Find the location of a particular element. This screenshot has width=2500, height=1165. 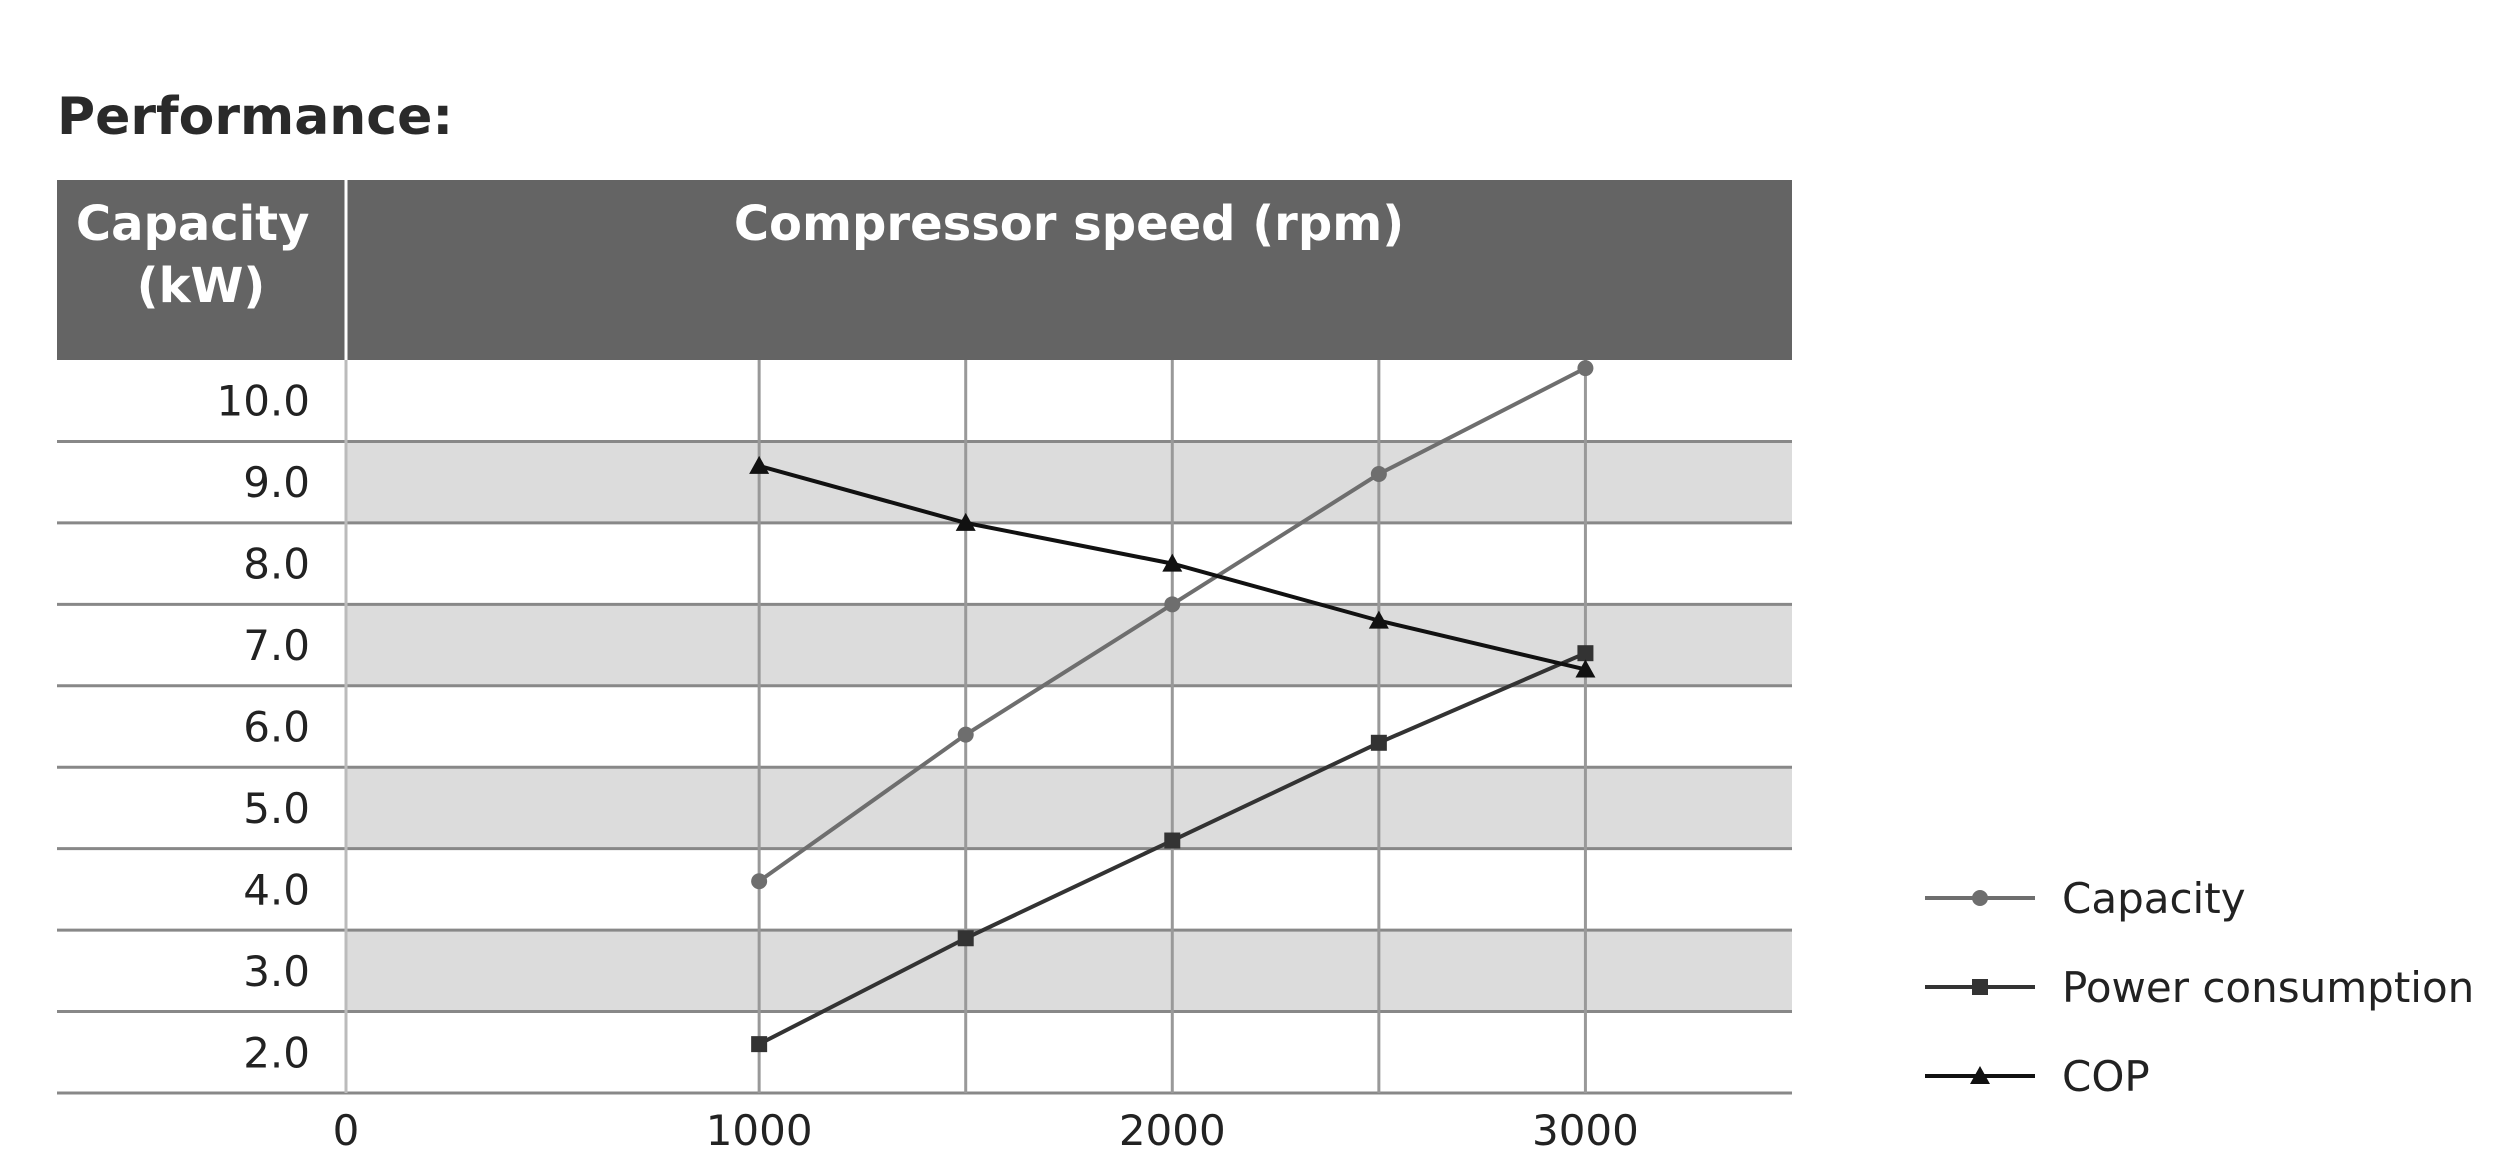

x-tick-label: 0 is located at coordinates (346, 1130).